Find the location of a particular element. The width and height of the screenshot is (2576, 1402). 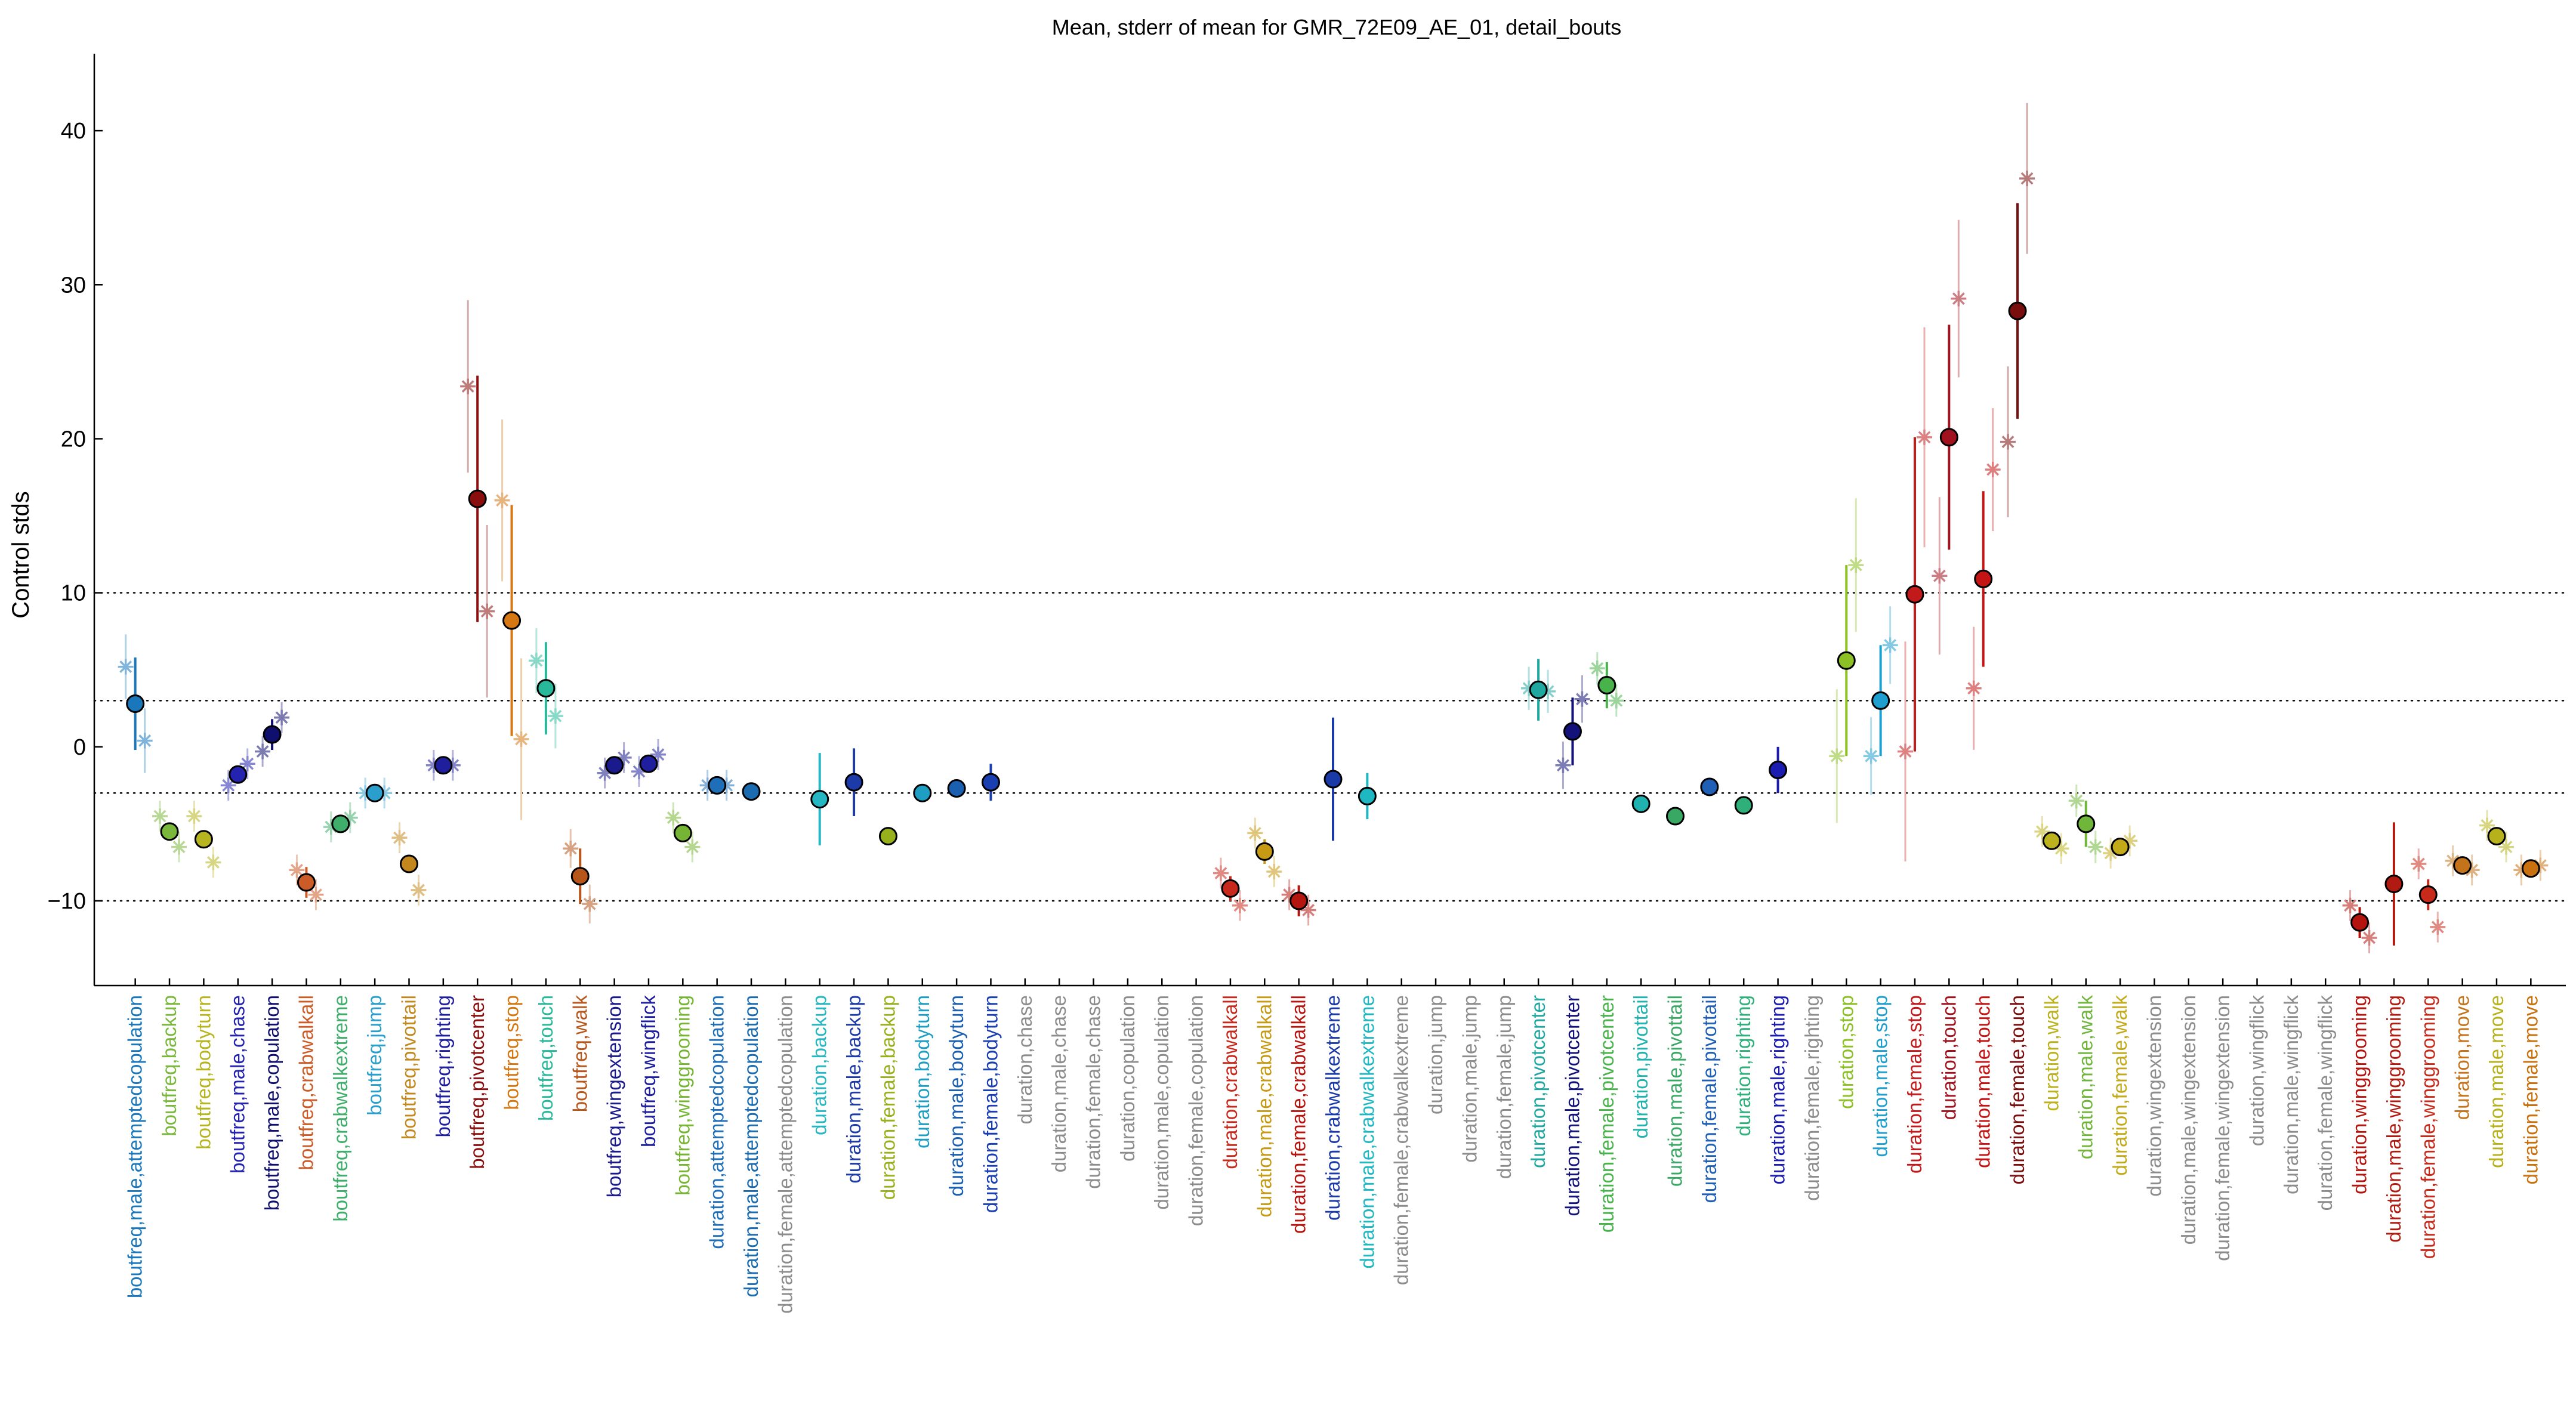

x-tick-label: duration,male,move is located at coordinates (2496, 1081).